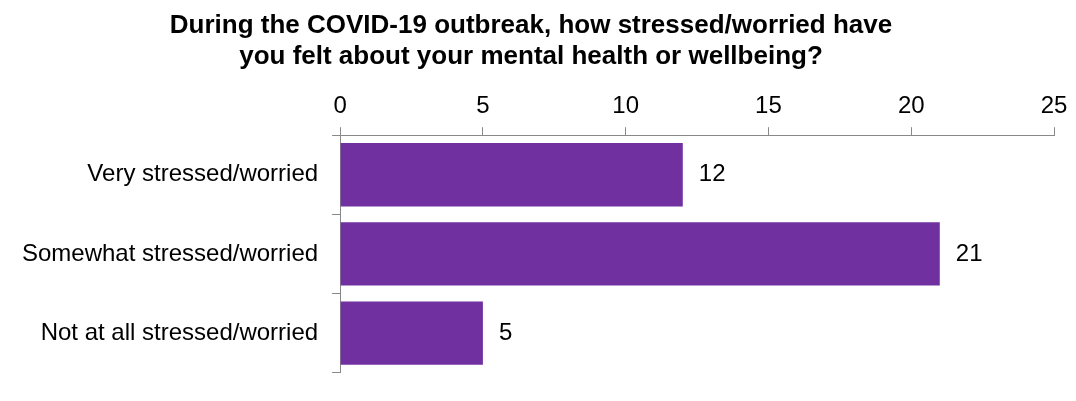  Describe the element at coordinates (483, 105) in the screenshot. I see `x-tick-label: 5` at that location.